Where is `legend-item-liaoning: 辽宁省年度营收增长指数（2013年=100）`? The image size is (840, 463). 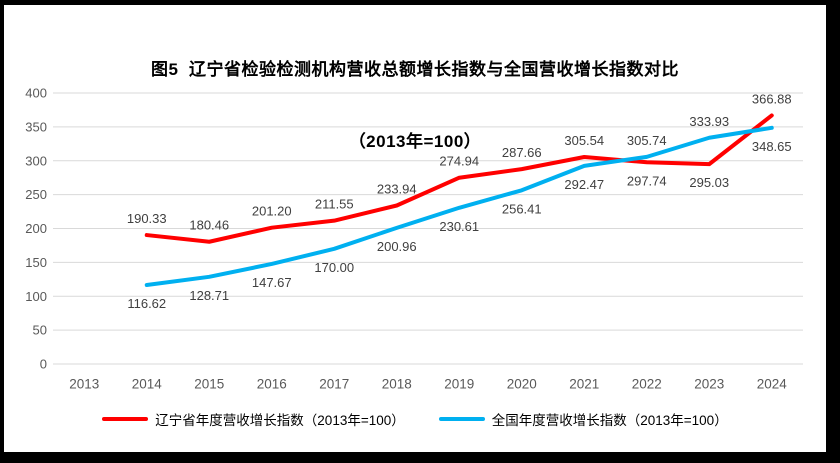
legend-item-liaoning: 辽宁省年度营收增长指数（2013年=100） is located at coordinates (253, 419).